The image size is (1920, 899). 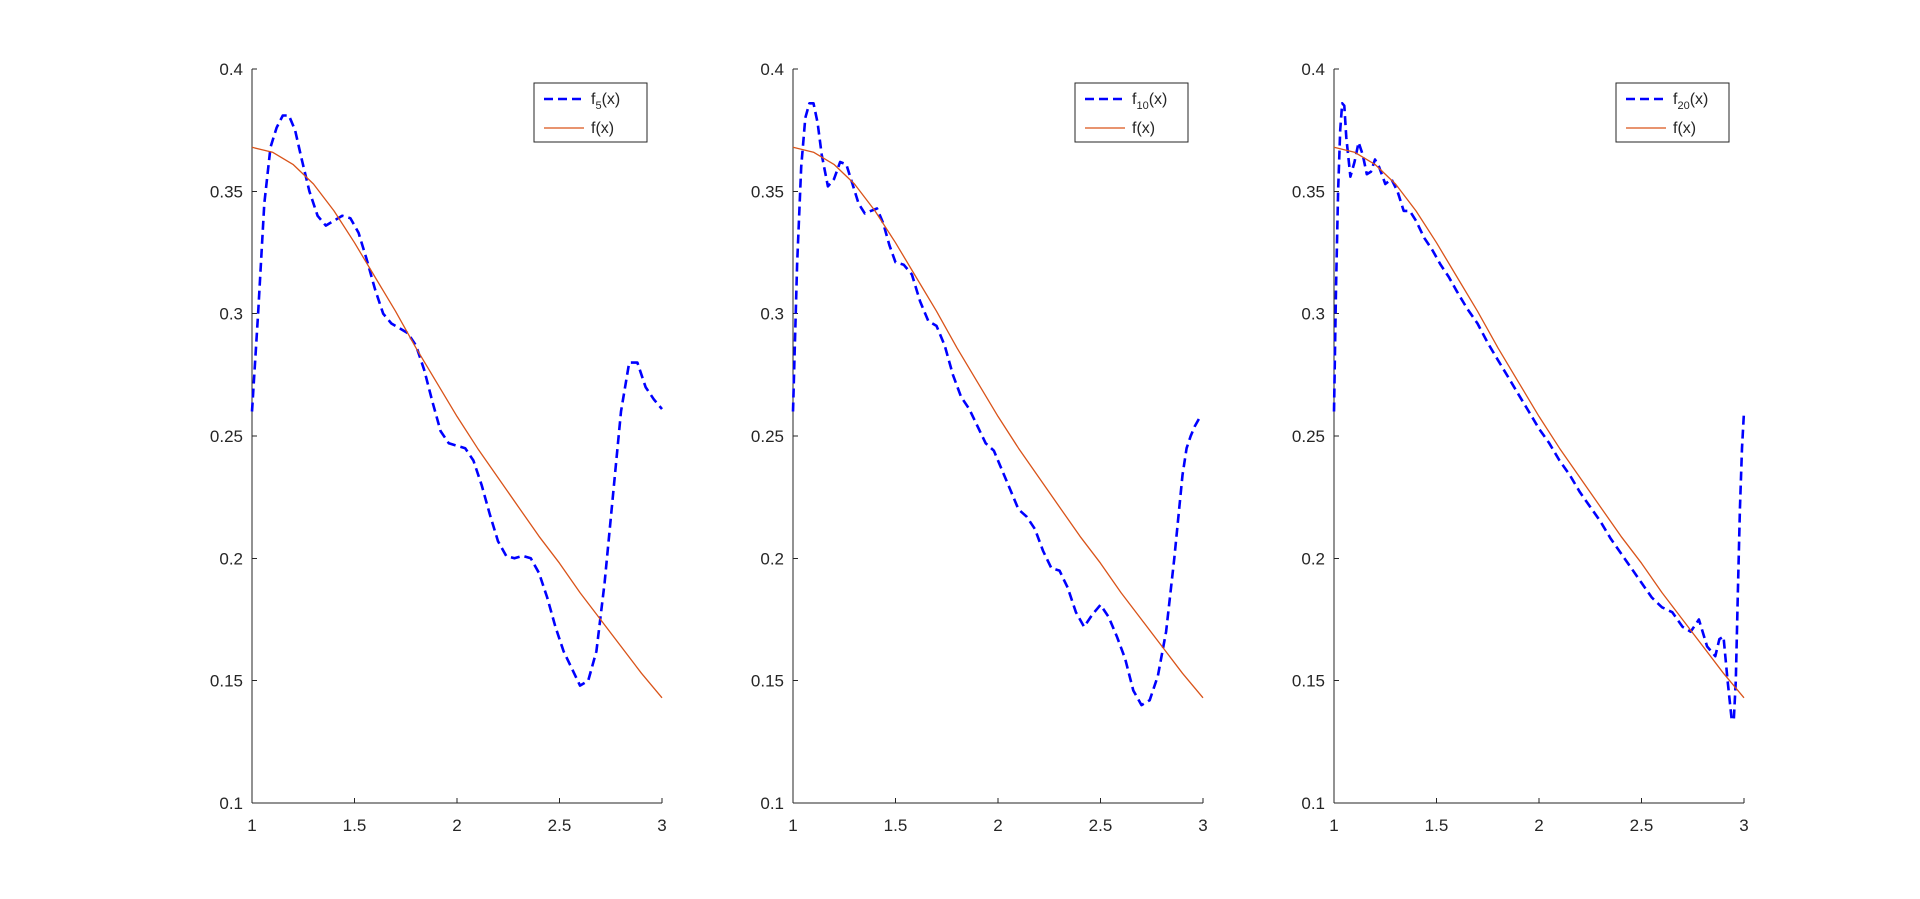 I want to click on legend-label-subscript: 5, so click(x=598, y=106).